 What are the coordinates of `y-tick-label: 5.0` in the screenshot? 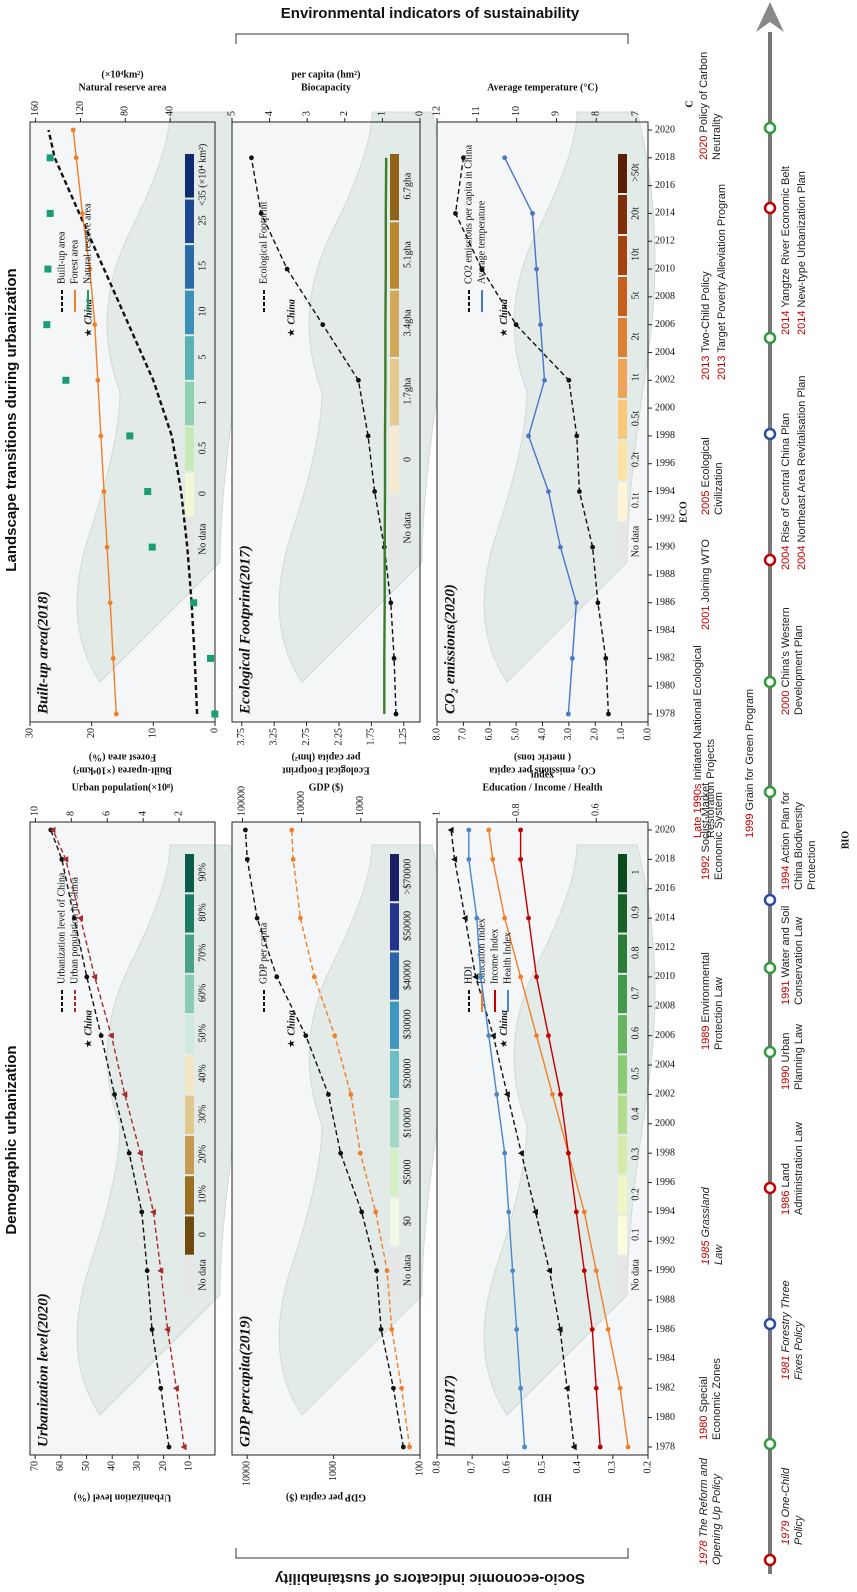 It's located at (515, 734).